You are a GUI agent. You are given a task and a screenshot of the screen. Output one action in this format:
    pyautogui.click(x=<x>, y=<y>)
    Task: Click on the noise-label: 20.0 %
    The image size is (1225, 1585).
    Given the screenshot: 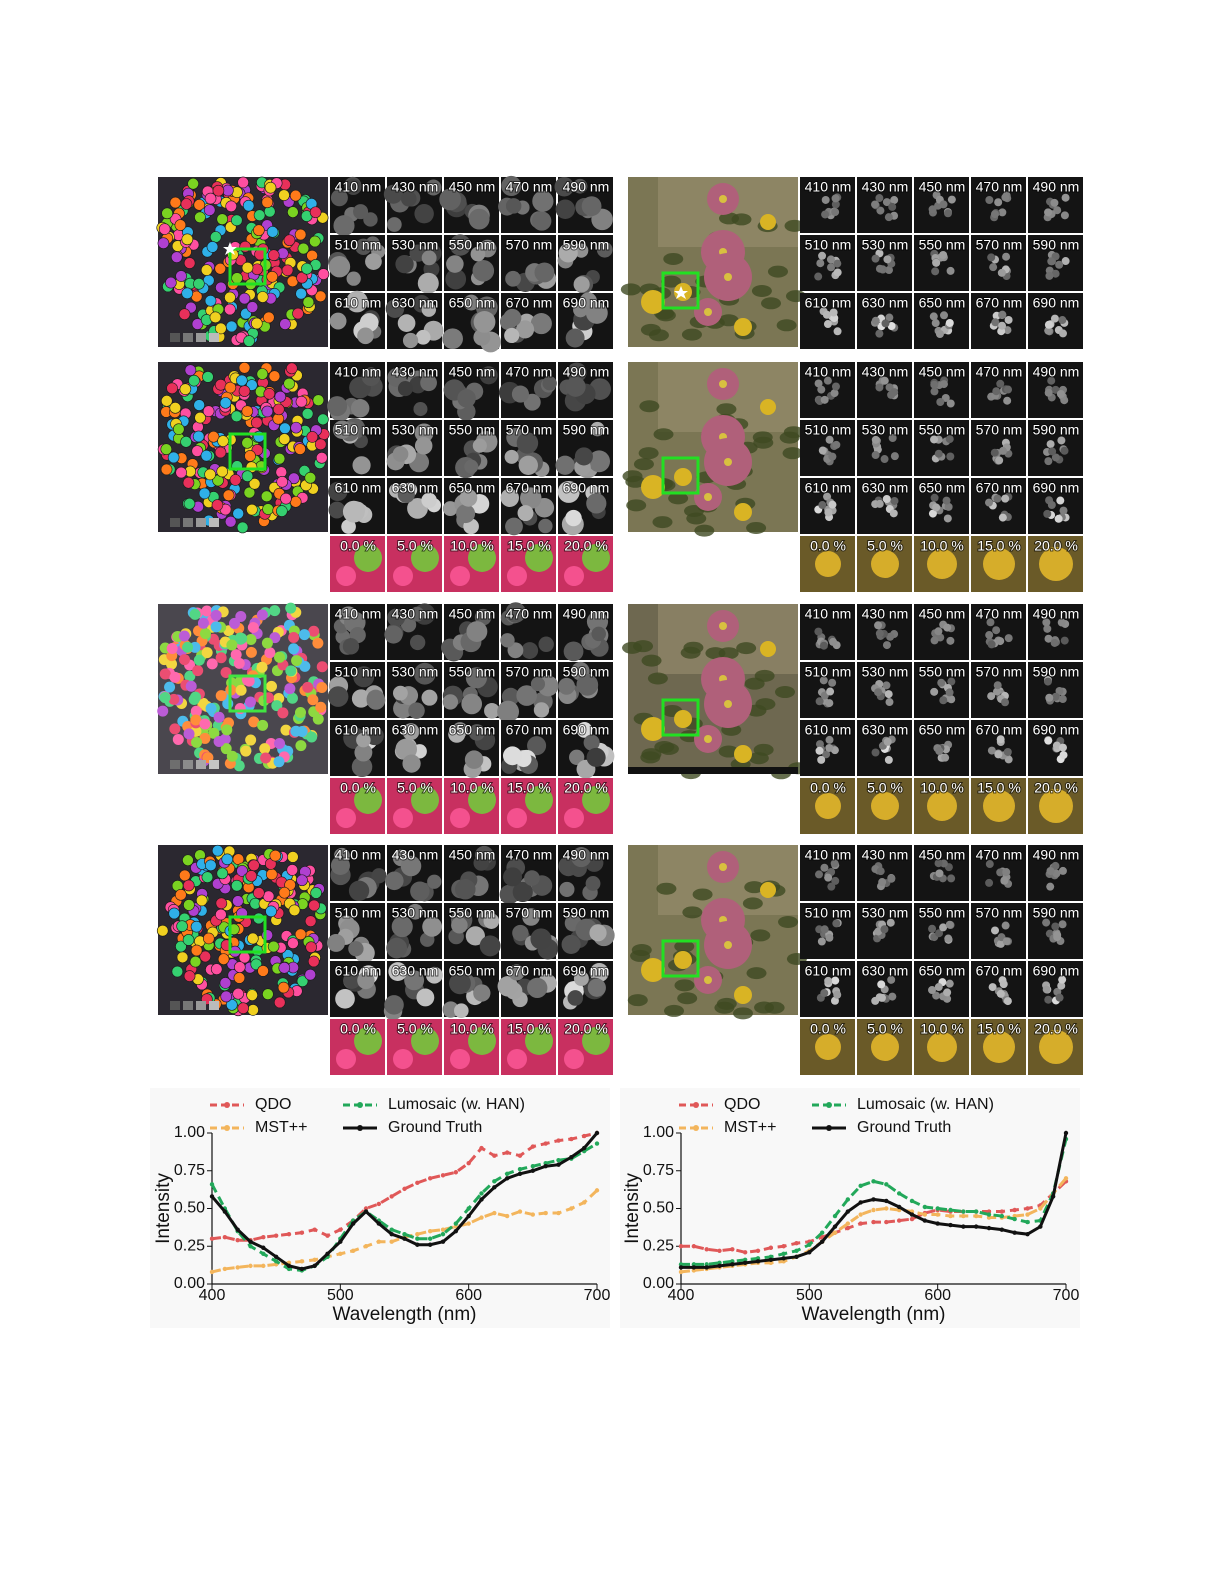 What is the action you would take?
    pyautogui.click(x=1056, y=788)
    